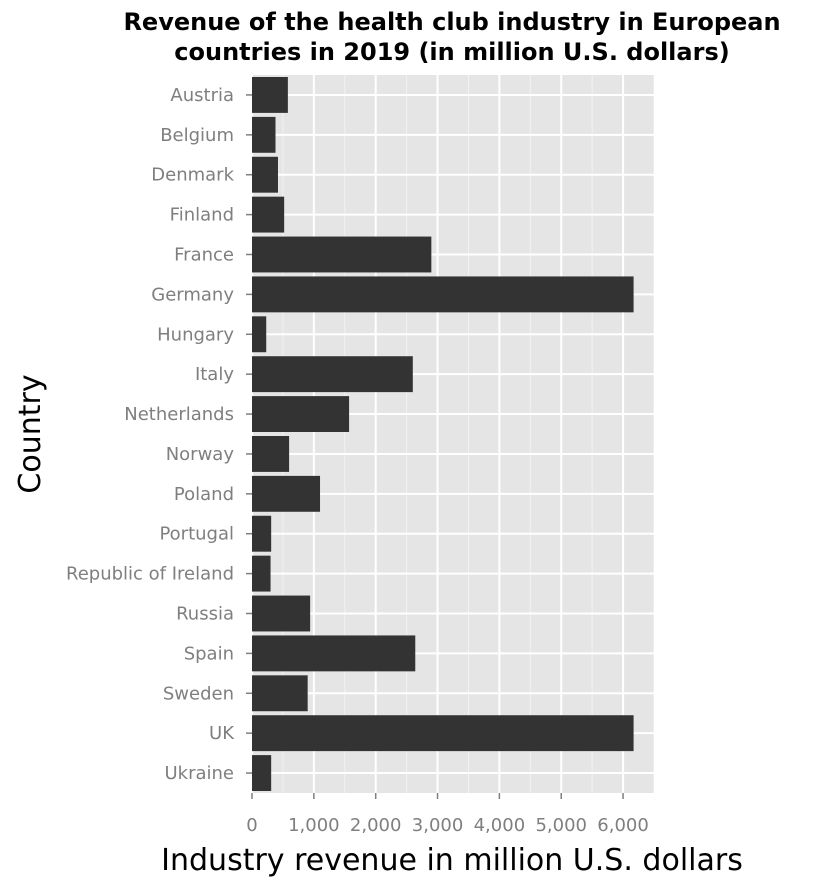  Describe the element at coordinates (192, 294) in the screenshot. I see `y-tick-label: Germany` at that location.